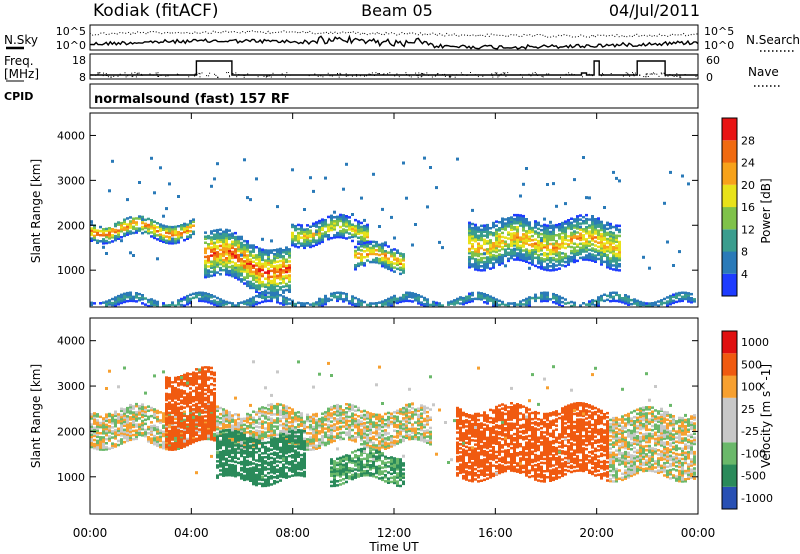 The width and height of the screenshot is (800, 554). I want to click on colorbar-tick-label: 8, so click(744, 252).